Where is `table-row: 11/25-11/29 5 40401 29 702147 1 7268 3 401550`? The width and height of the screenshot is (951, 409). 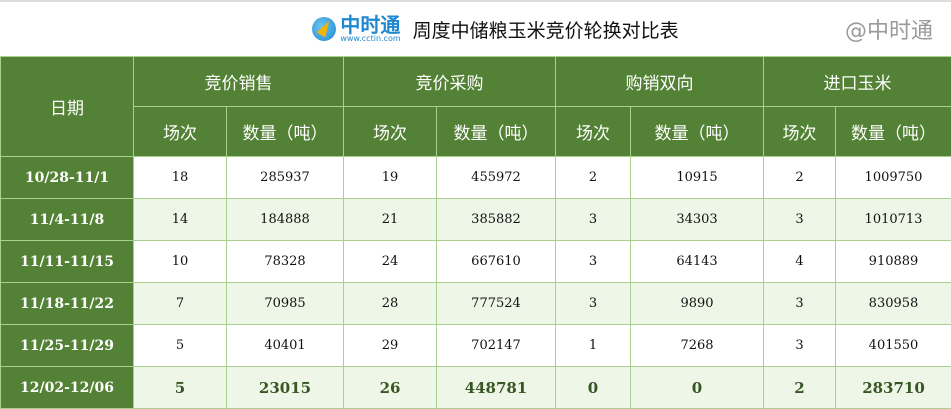
table-row: 11/25-11/29 5 40401 29 702147 1 7268 3 401550 is located at coordinates (475, 345).